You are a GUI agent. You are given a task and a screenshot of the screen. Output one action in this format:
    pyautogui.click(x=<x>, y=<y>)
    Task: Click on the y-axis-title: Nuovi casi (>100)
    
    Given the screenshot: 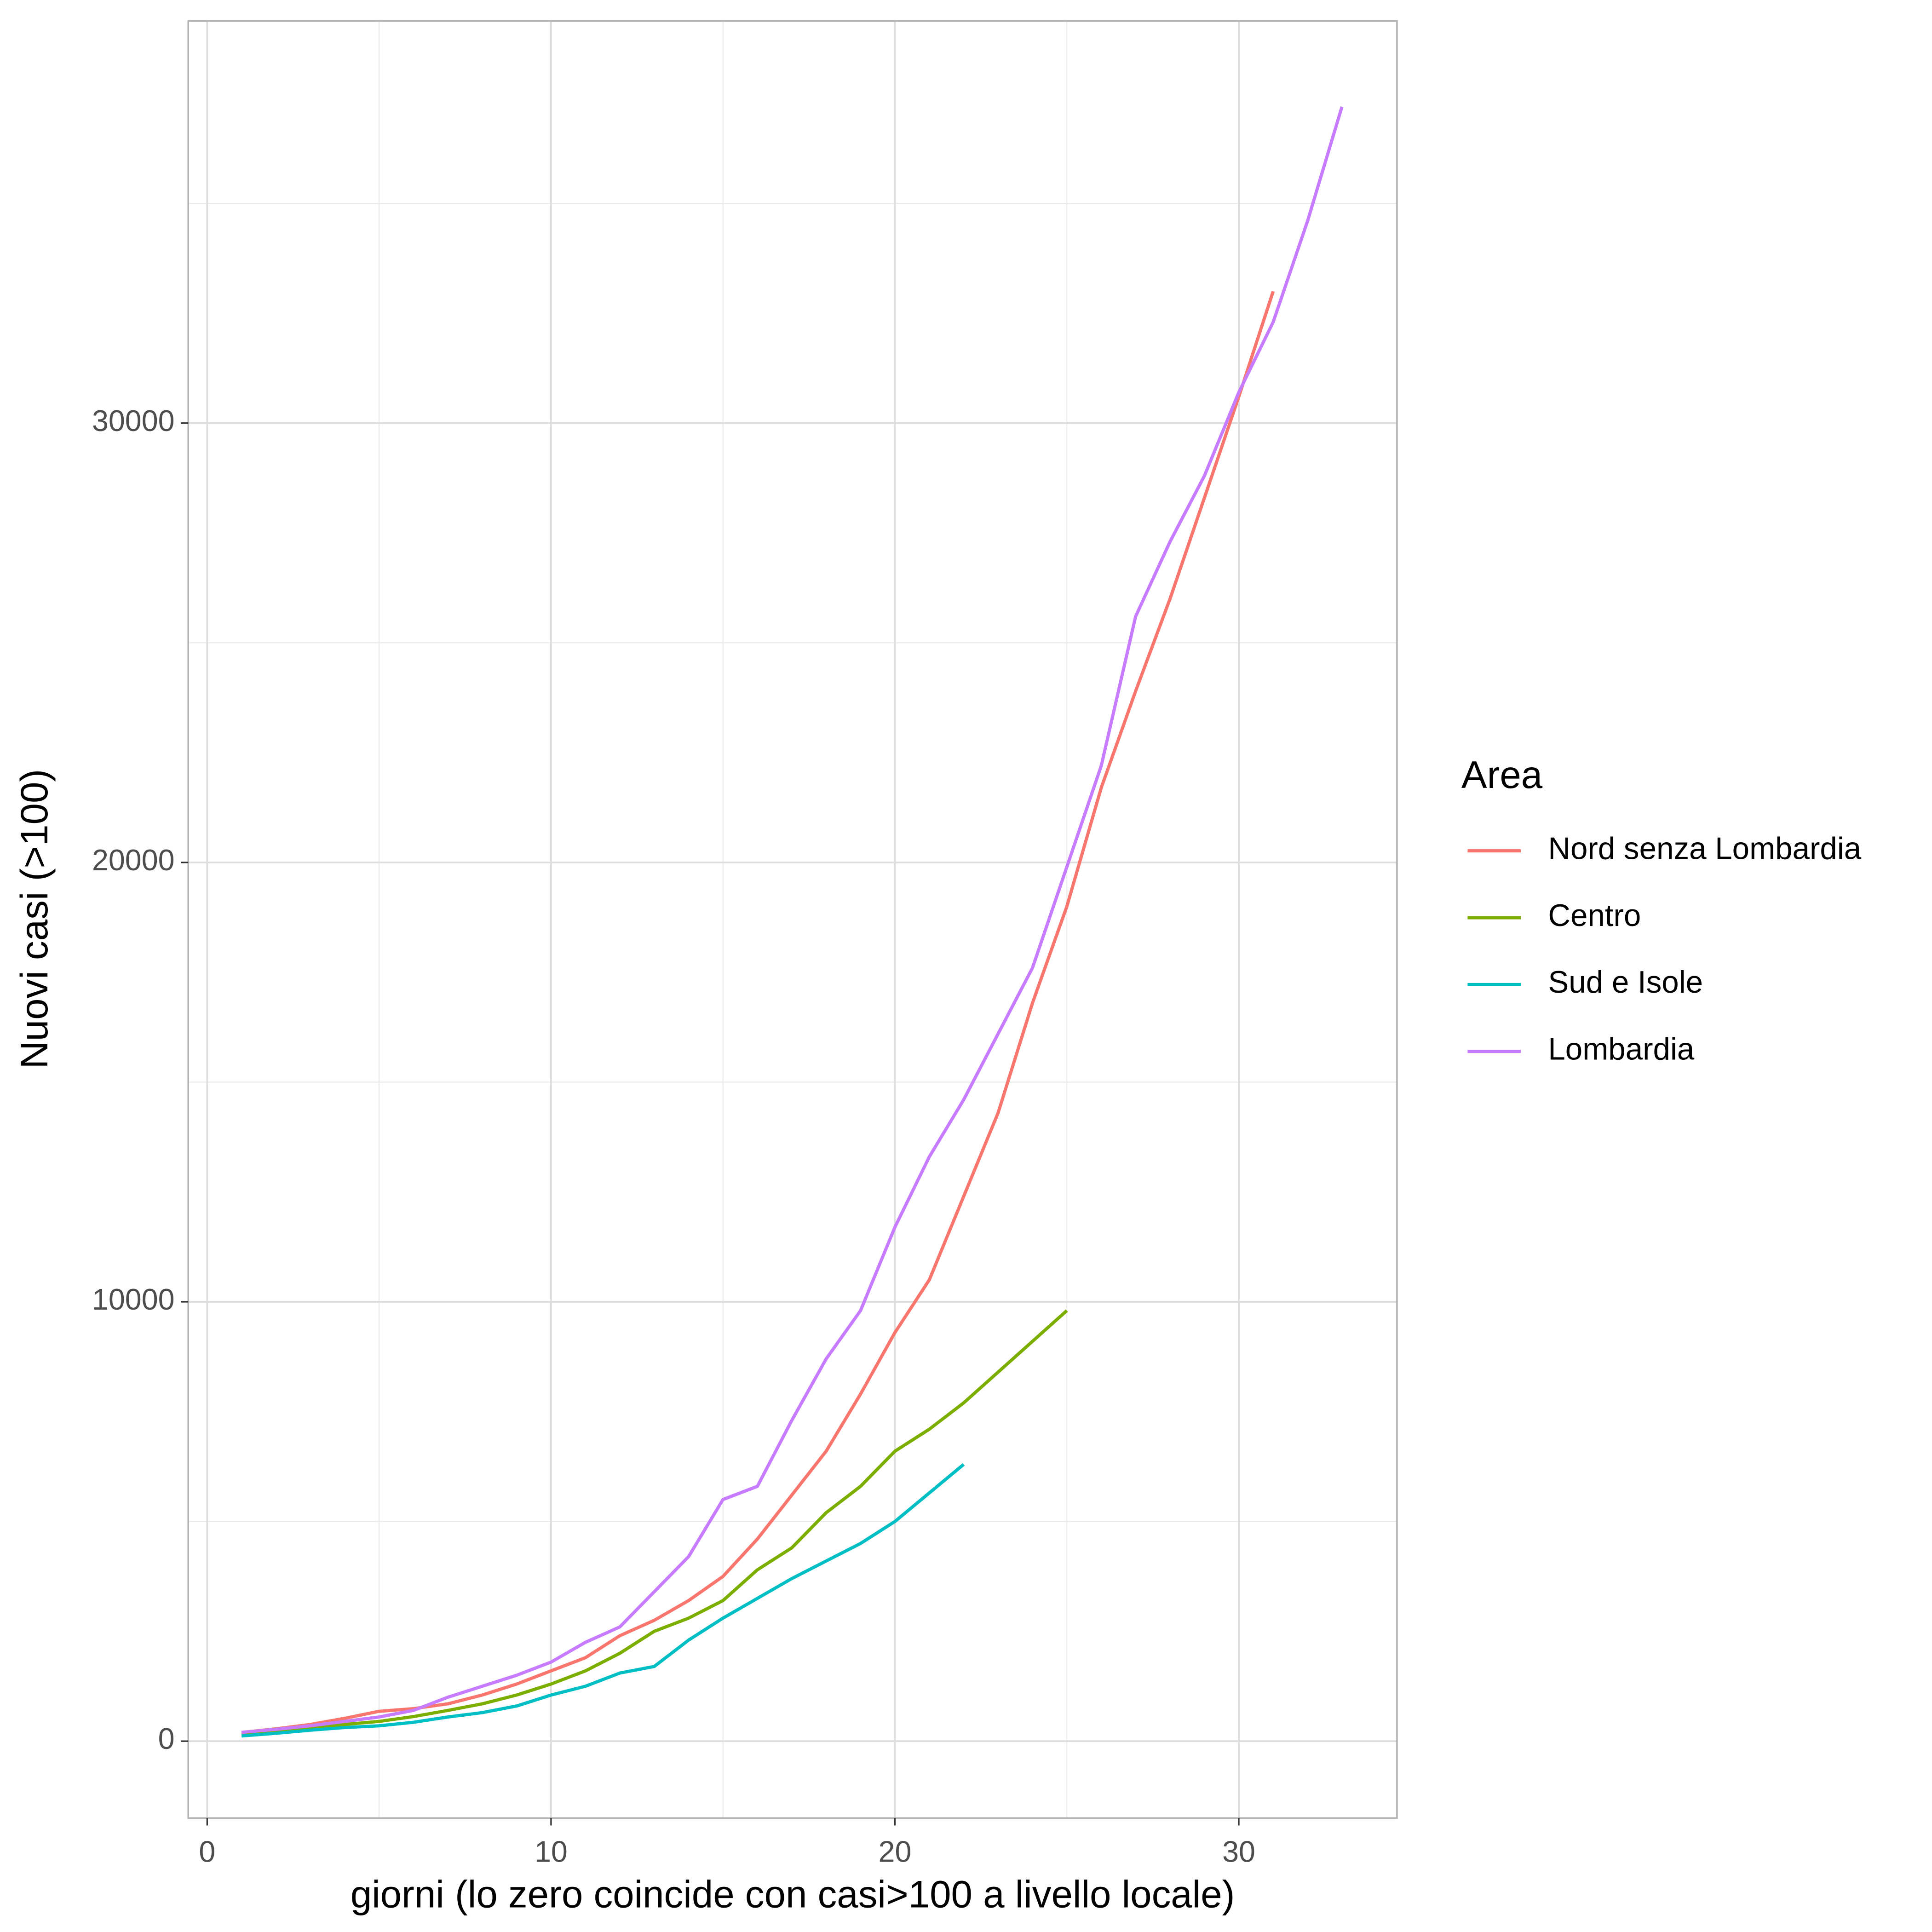 What is the action you would take?
    pyautogui.click(x=34, y=919)
    